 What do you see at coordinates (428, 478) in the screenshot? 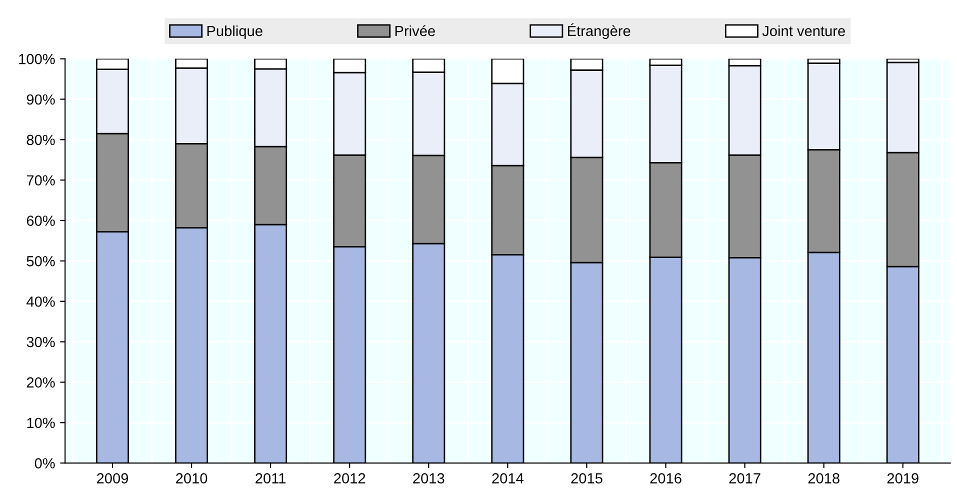
I see `x-tick-label: 2013` at bounding box center [428, 478].